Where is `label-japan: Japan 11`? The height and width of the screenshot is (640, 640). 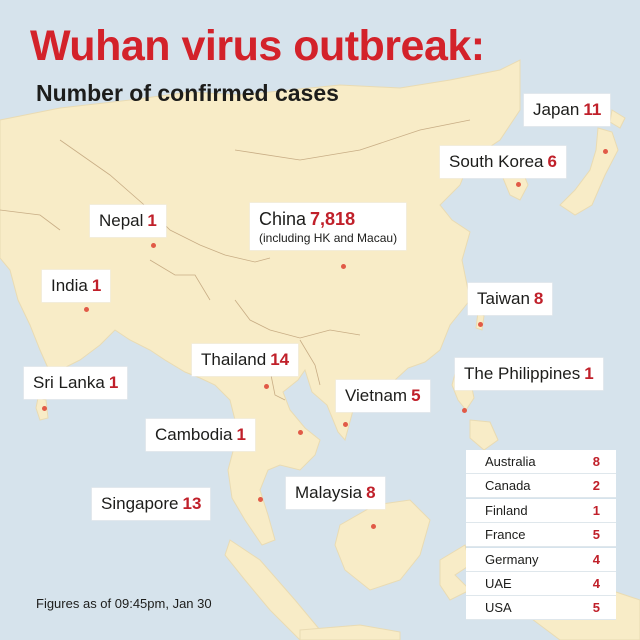
label-japan: Japan 11 is located at coordinates (567, 110).